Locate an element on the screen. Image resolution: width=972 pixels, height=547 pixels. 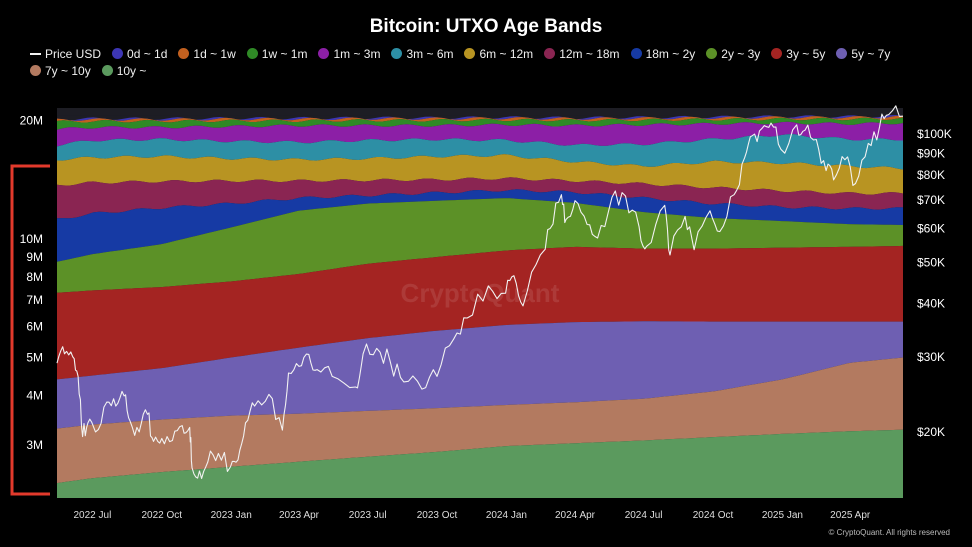
right-axis-tick-label: $90K is located at coordinates (931, 153).